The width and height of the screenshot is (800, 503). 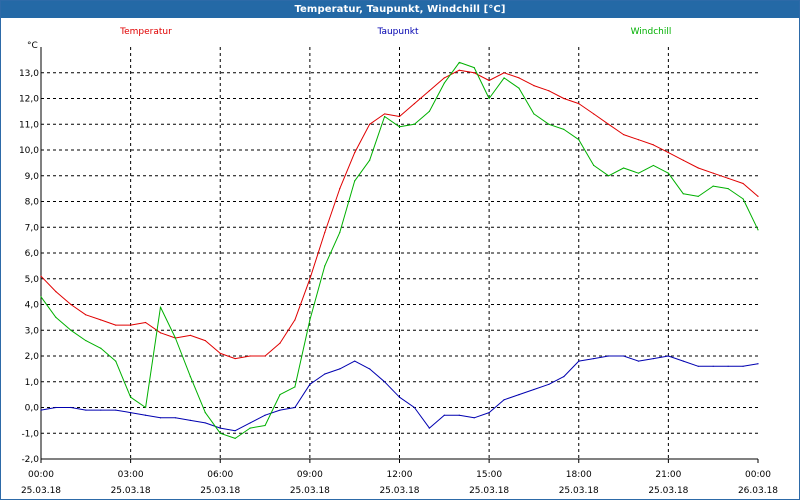 I want to click on legend-taupunkt: Taupunkt, so click(x=397, y=32).